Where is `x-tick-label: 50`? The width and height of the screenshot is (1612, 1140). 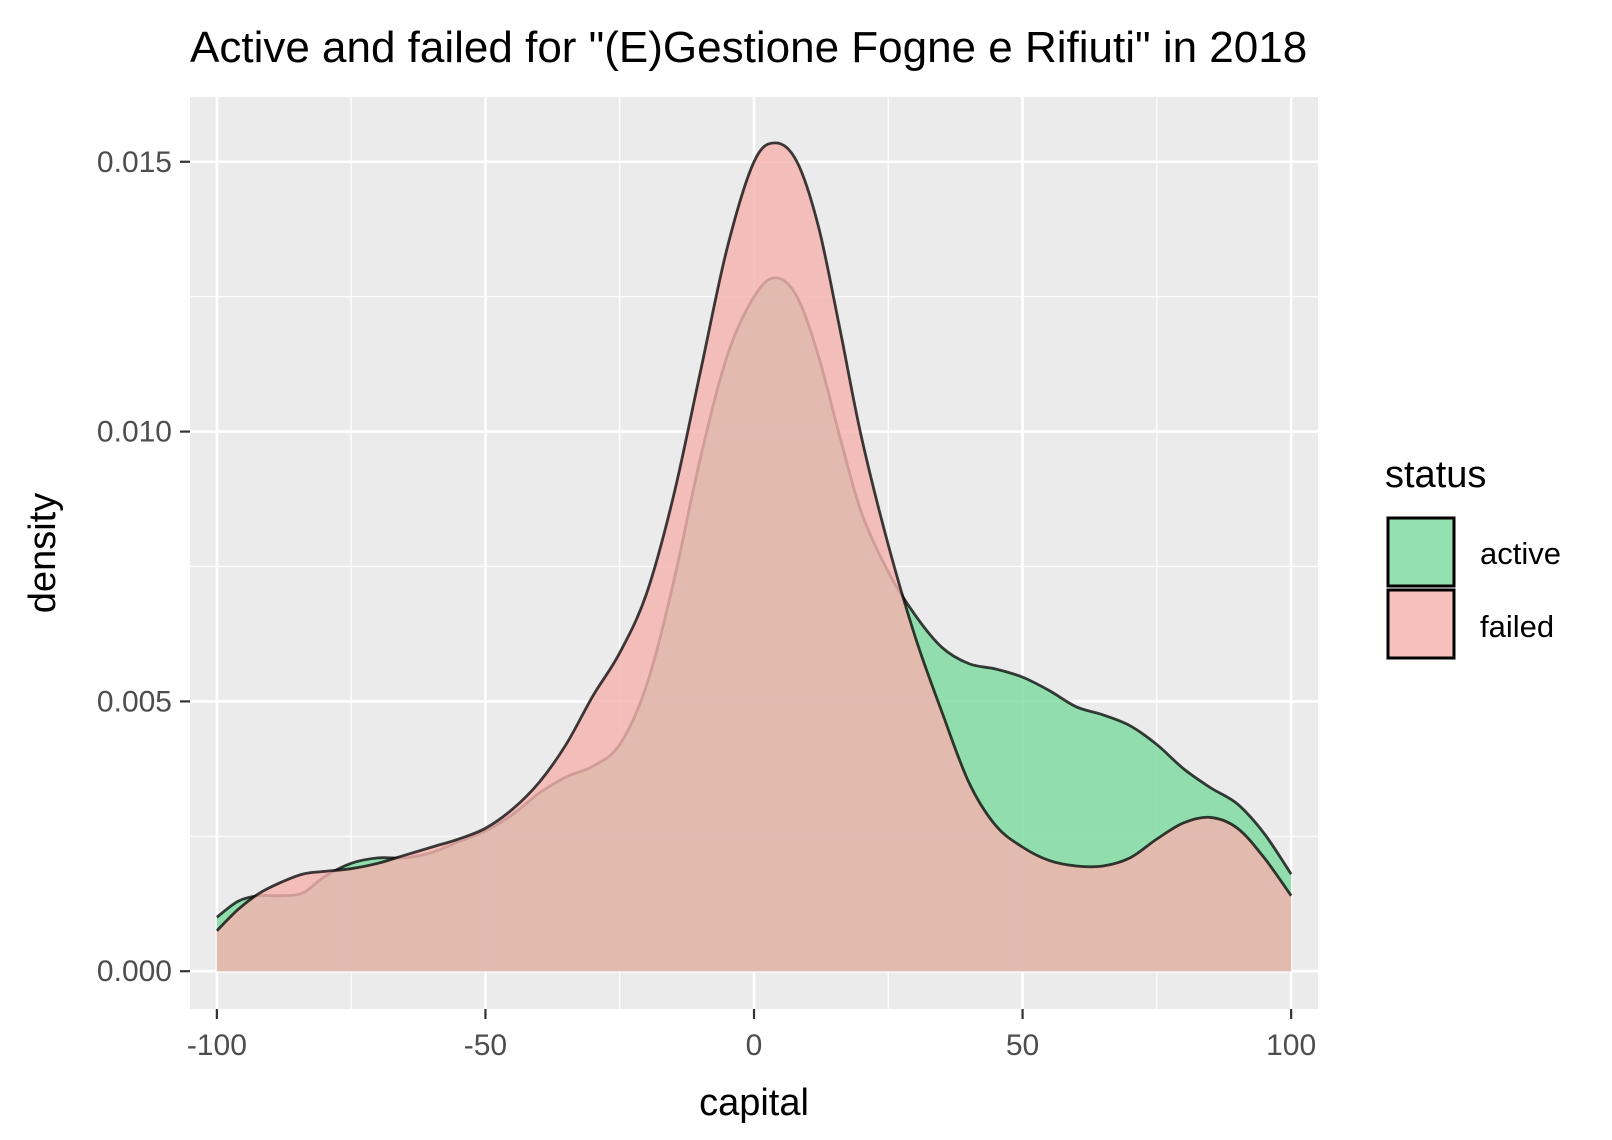
x-tick-label: 50 is located at coordinates (1022, 1045).